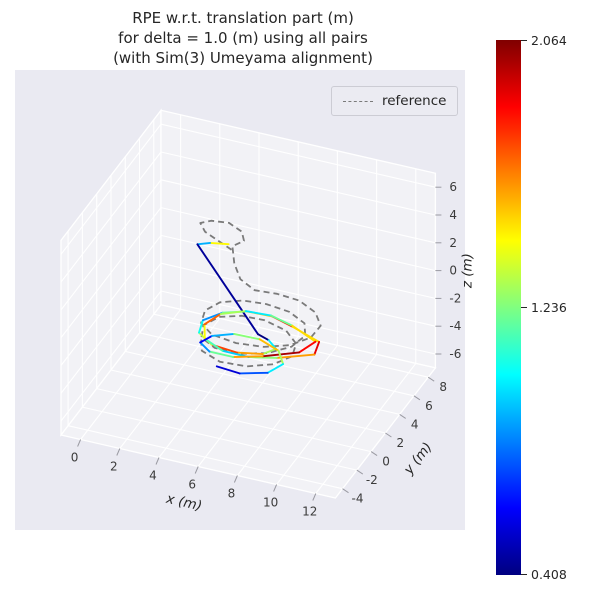  I want to click on colorbar, so click(508, 307).